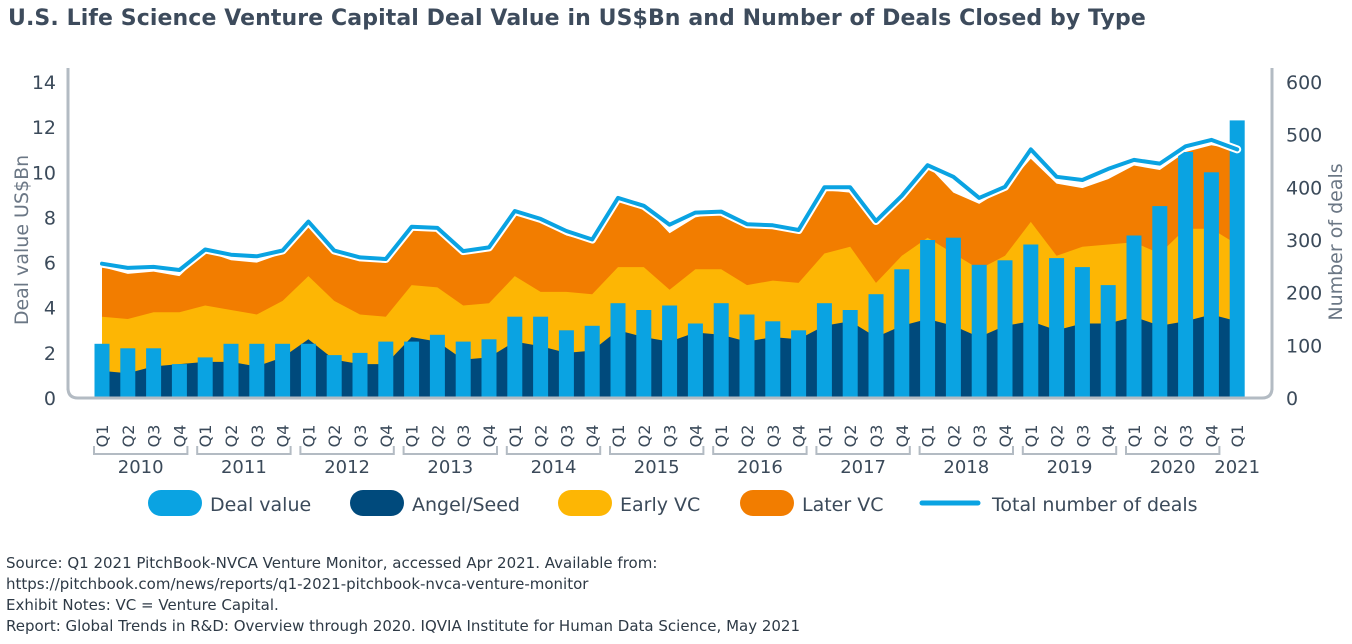 Image resolution: width=1352 pixels, height=644 pixels. What do you see at coordinates (50, 309) in the screenshot?
I see `y-tick-label: 4` at bounding box center [50, 309].